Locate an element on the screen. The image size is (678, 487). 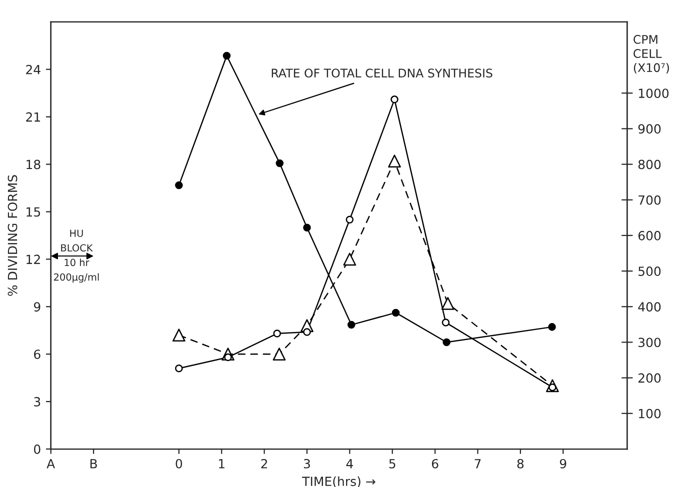
y2-tick-label: 1000 is located at coordinates (653, 93).